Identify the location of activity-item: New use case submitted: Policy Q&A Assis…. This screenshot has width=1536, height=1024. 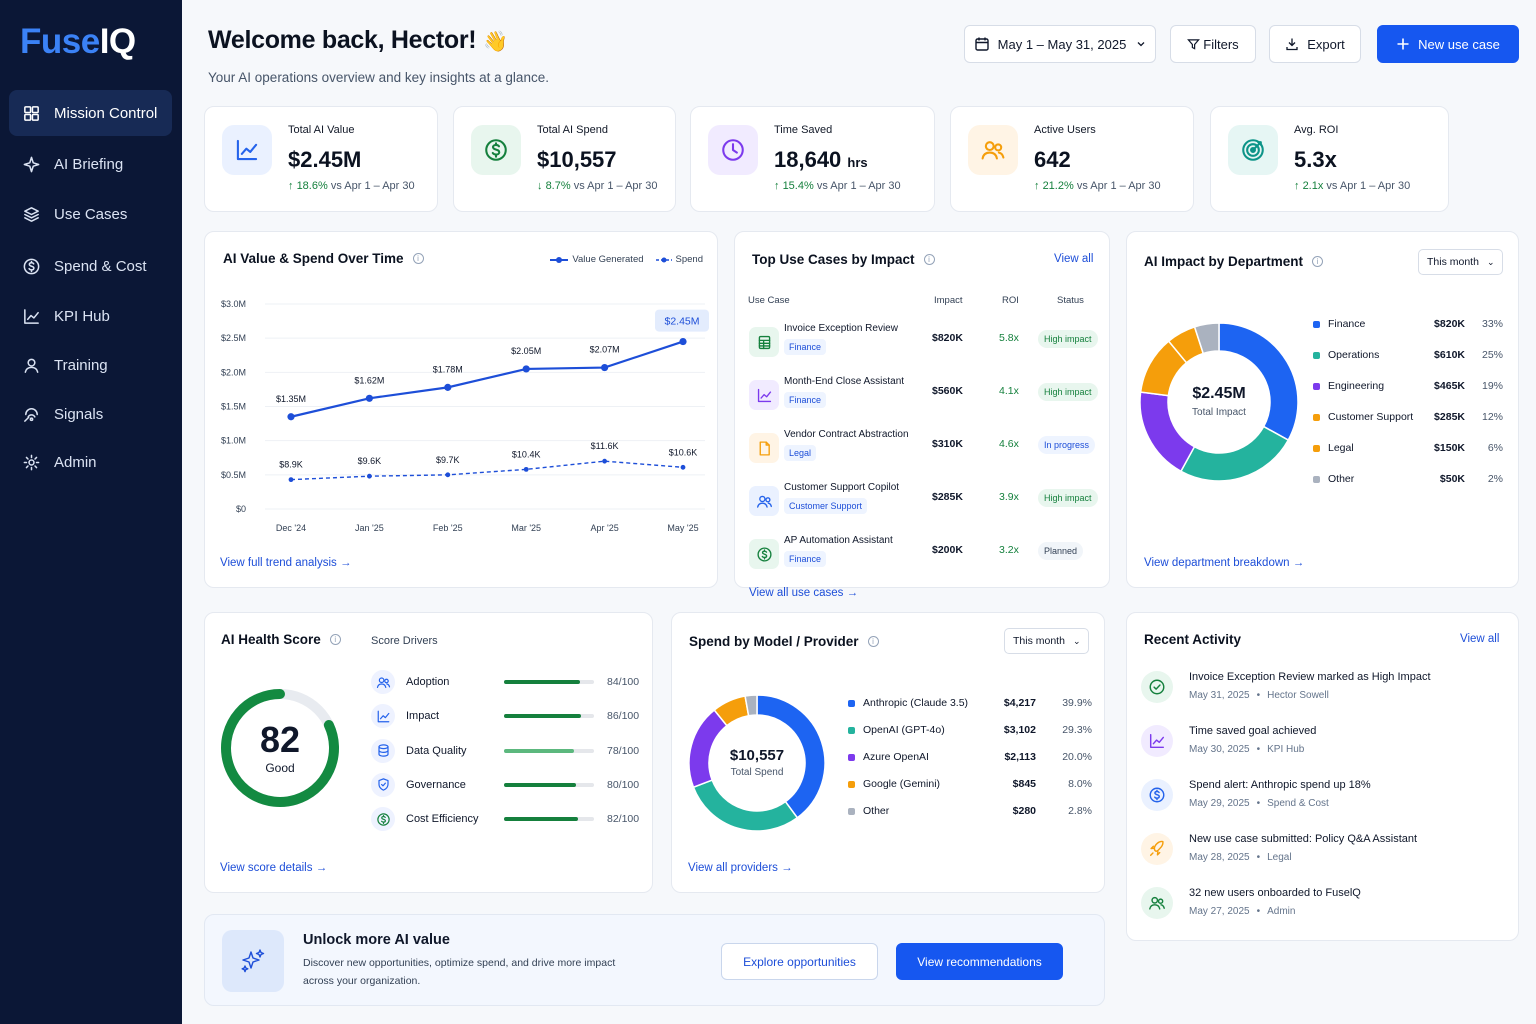
(1326, 856).